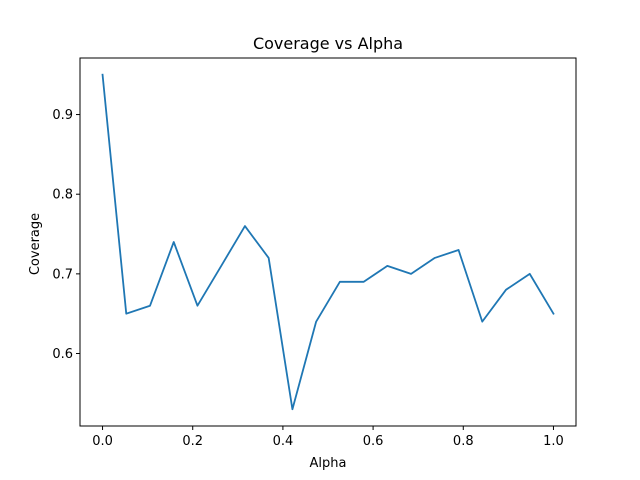  I want to click on x-tick-label: 0.4, so click(283, 441).